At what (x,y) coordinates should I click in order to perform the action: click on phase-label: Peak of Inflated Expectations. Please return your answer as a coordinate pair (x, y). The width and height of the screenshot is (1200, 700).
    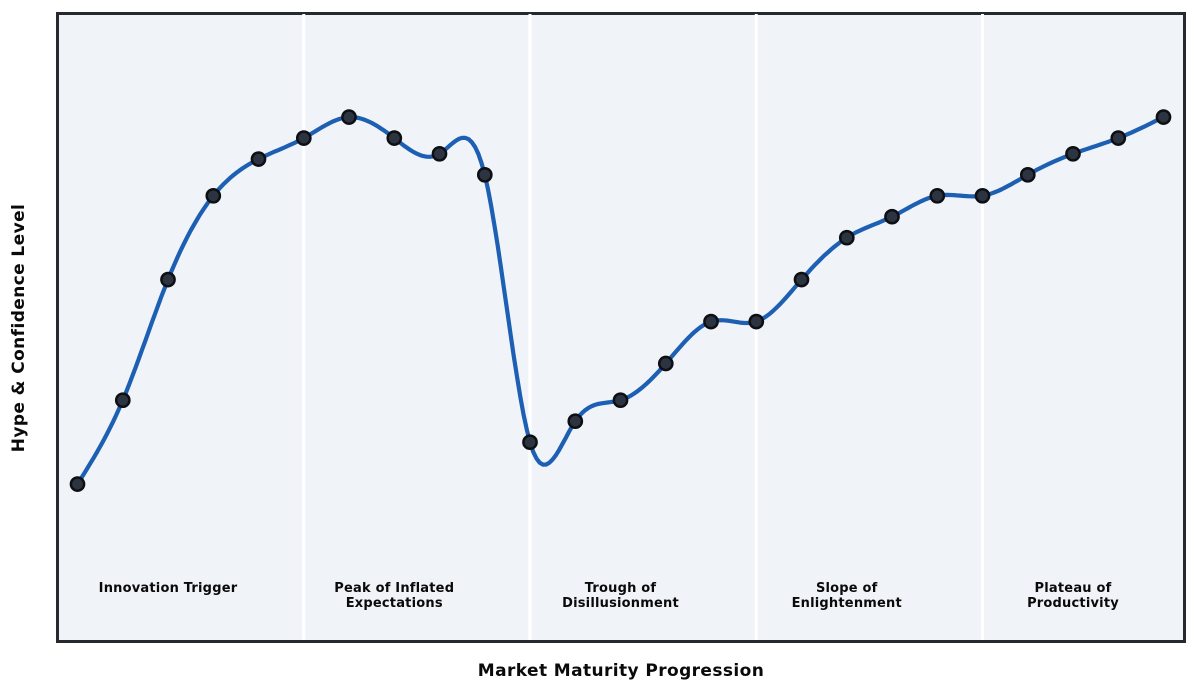
    Looking at the image, I should click on (394, 596).